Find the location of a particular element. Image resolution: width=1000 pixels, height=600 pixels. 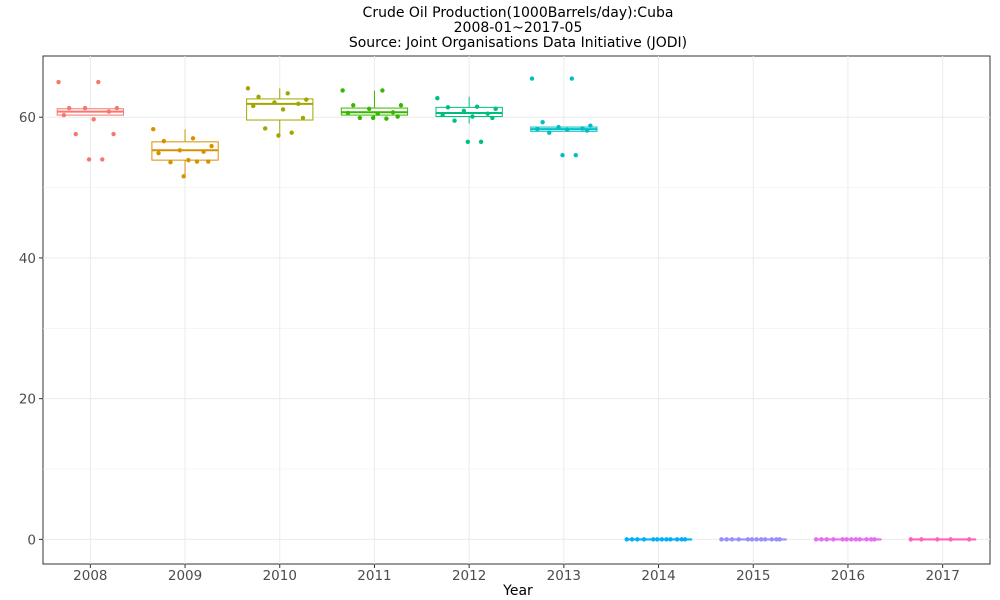

x-tick-label: 2009 is located at coordinates (185, 576).